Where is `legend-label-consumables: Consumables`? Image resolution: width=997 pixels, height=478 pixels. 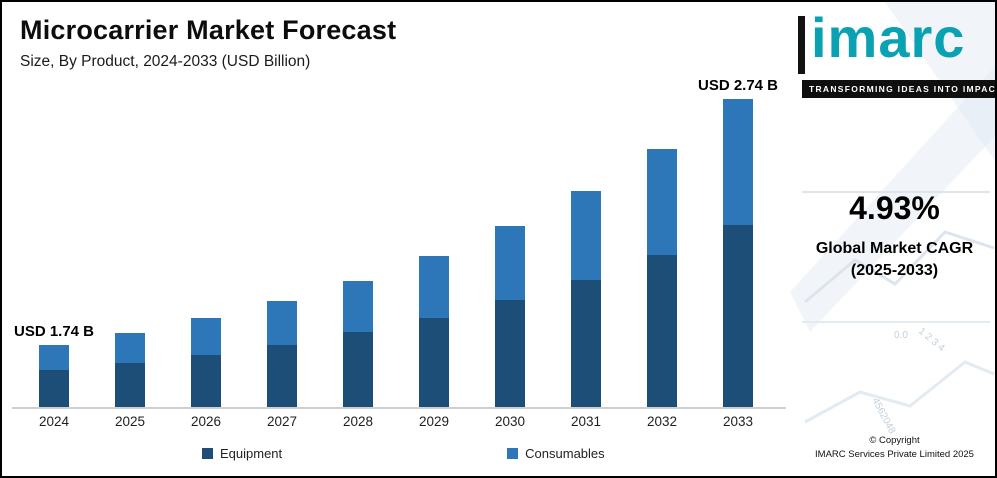
legend-label-consumables: Consumables is located at coordinates (565, 453).